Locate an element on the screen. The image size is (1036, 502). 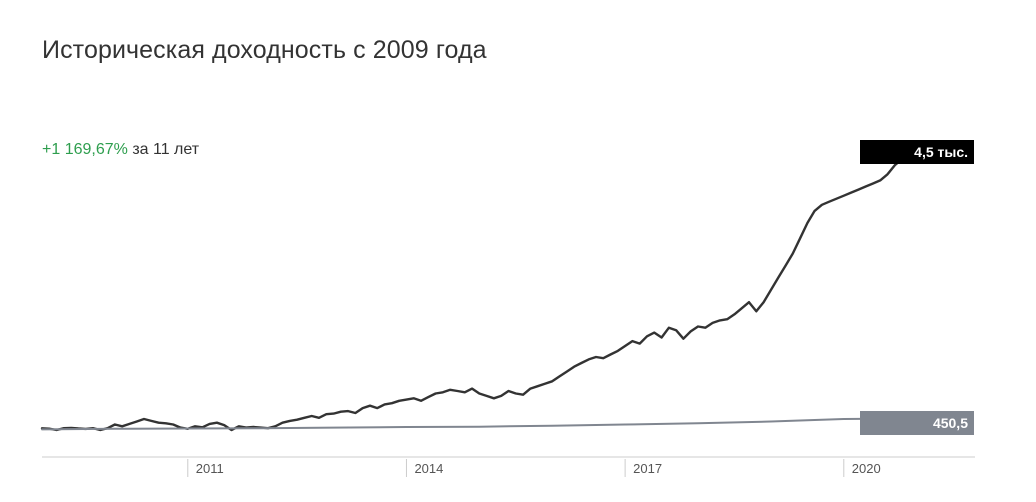
primary-end-badge-label: 4,5 тыс. is located at coordinates (941, 152).